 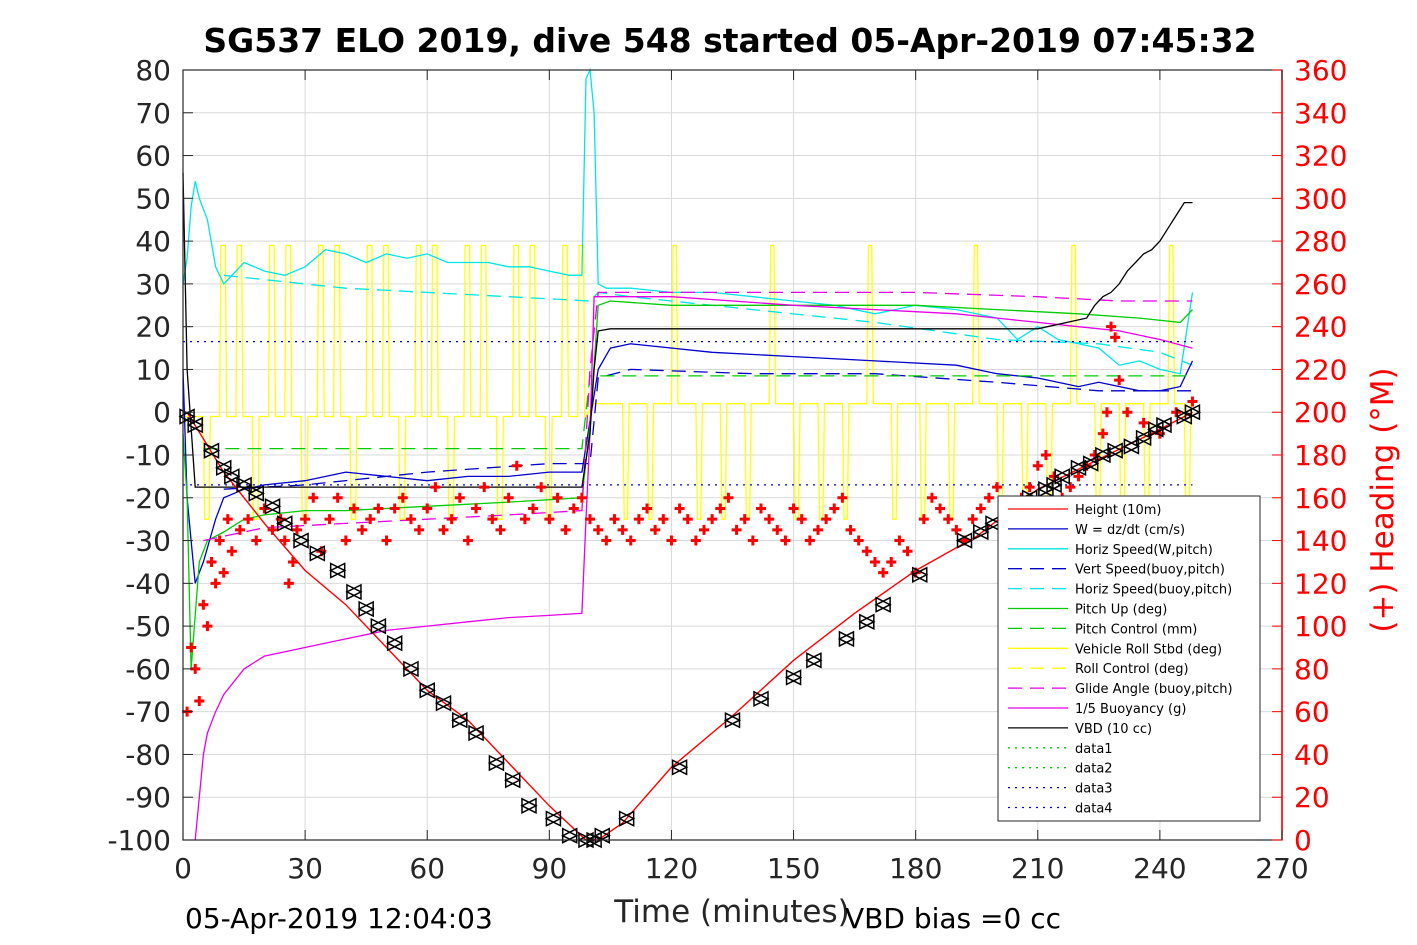 What do you see at coordinates (153, 241) in the screenshot?
I see `y-tick-label: 40` at bounding box center [153, 241].